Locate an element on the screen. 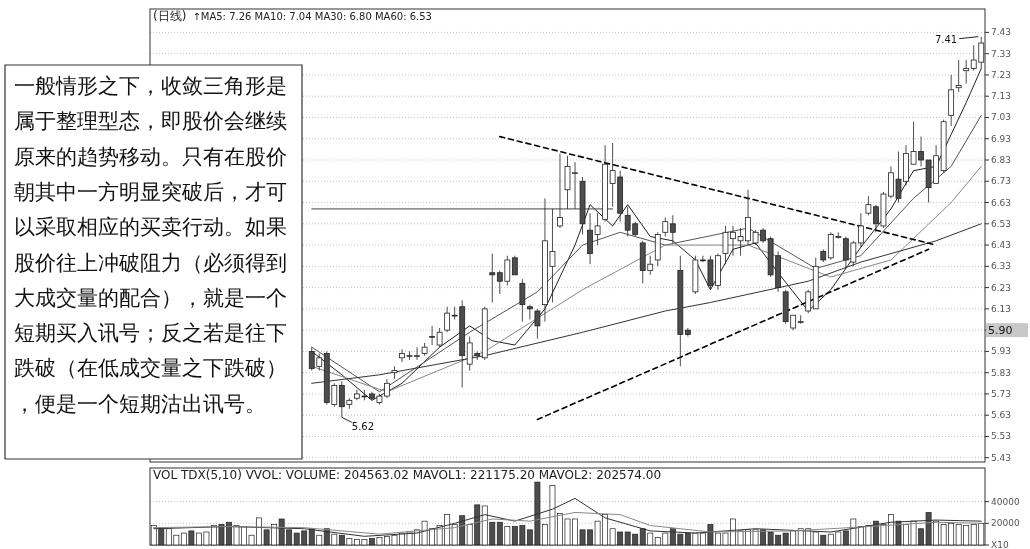 This screenshot has width=1030, height=549. y-tick-label: 6.83 is located at coordinates (1001, 160).